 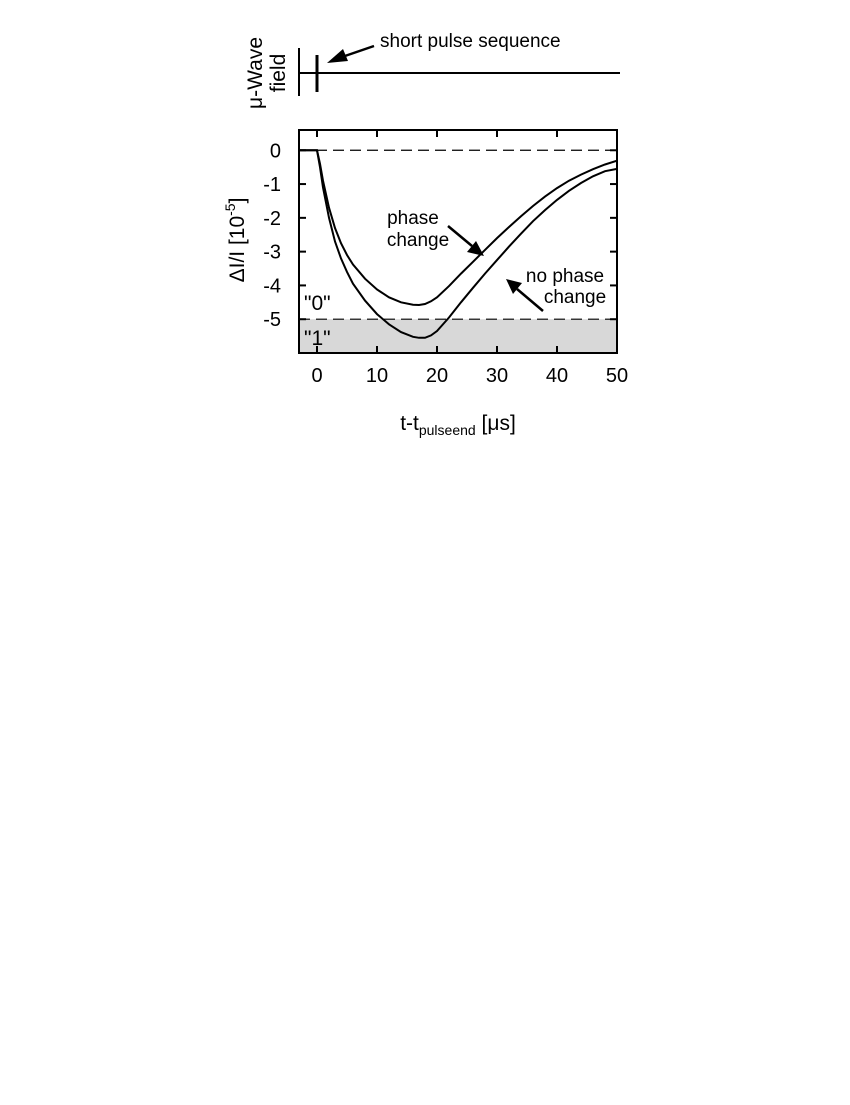 What do you see at coordinates (460, 236) in the screenshot?
I see `phase-change-arrow-shaft` at bounding box center [460, 236].